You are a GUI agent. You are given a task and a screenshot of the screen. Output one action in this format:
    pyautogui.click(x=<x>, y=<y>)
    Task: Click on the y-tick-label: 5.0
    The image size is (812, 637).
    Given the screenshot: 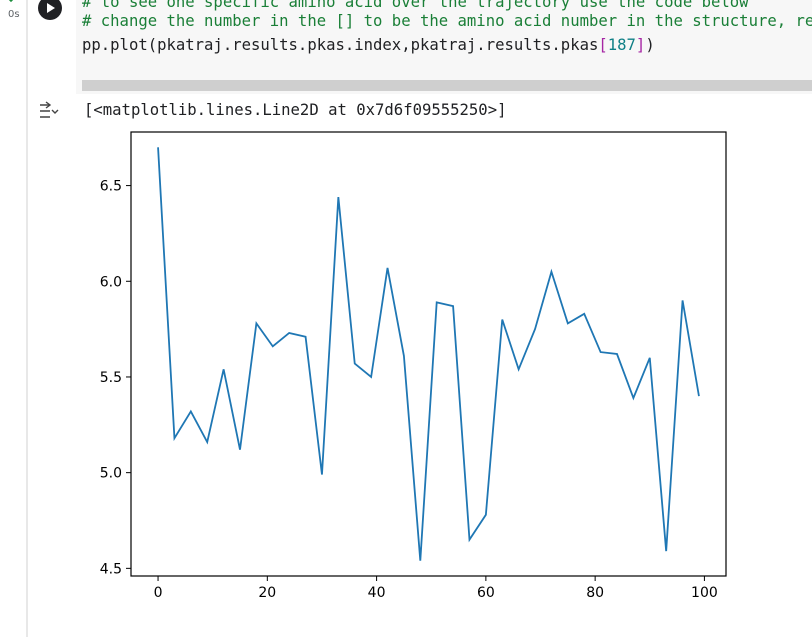 What is the action you would take?
    pyautogui.click(x=111, y=474)
    